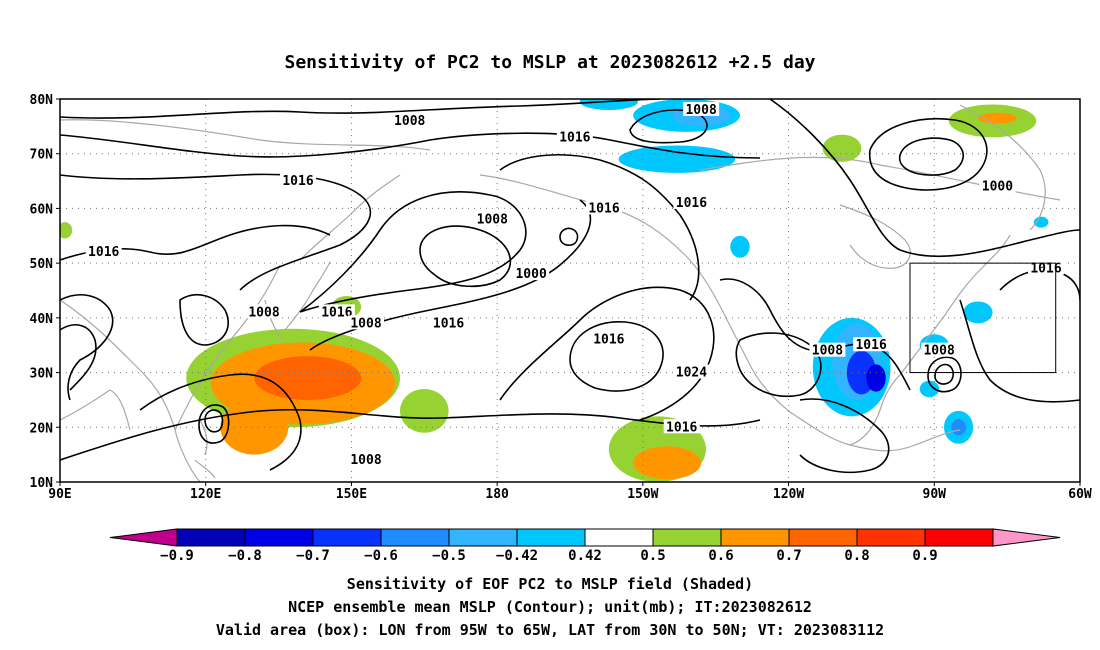 The image size is (1100, 650). I want to click on longitude-tick-label: 150E, so click(351, 494).